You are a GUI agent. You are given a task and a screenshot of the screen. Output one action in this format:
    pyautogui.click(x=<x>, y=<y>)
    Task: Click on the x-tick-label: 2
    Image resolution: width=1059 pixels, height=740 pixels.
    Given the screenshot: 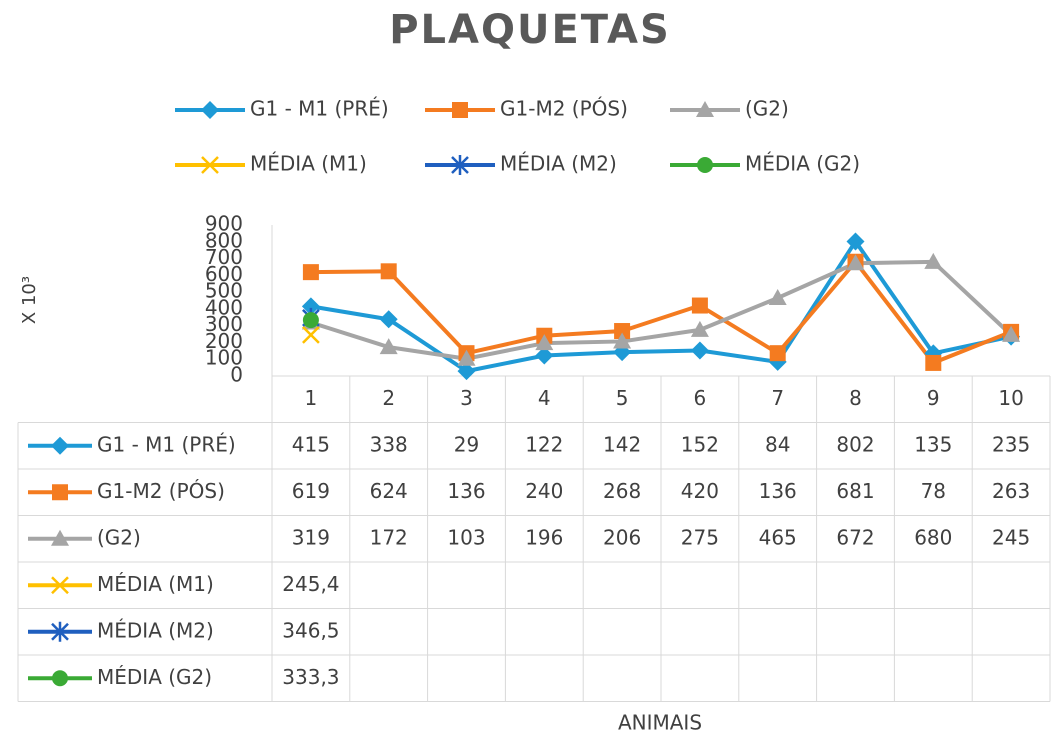 What is the action you would take?
    pyautogui.click(x=388, y=398)
    